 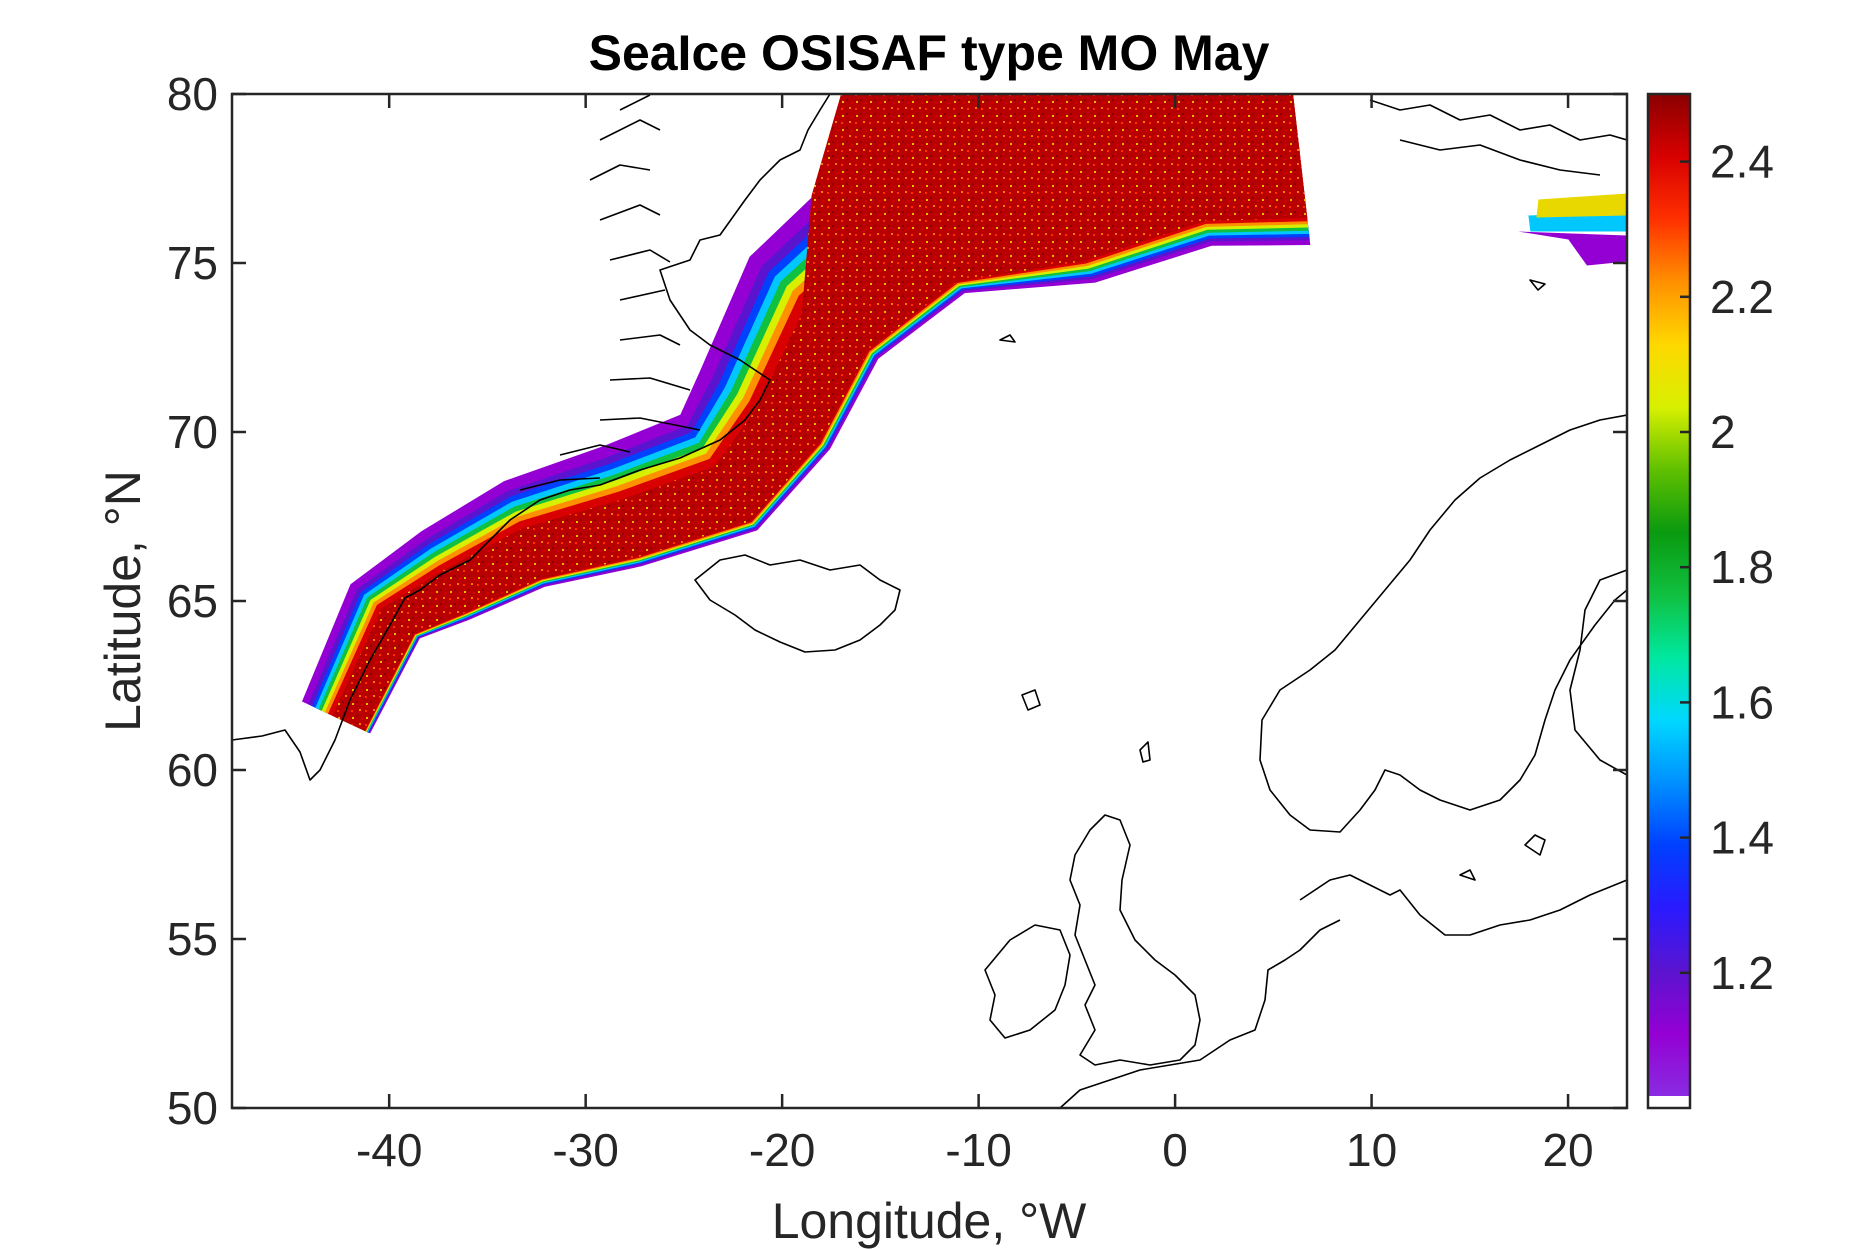 What do you see at coordinates (123, 601) in the screenshot?
I see `y-axis-label: Latitude, °N` at bounding box center [123, 601].